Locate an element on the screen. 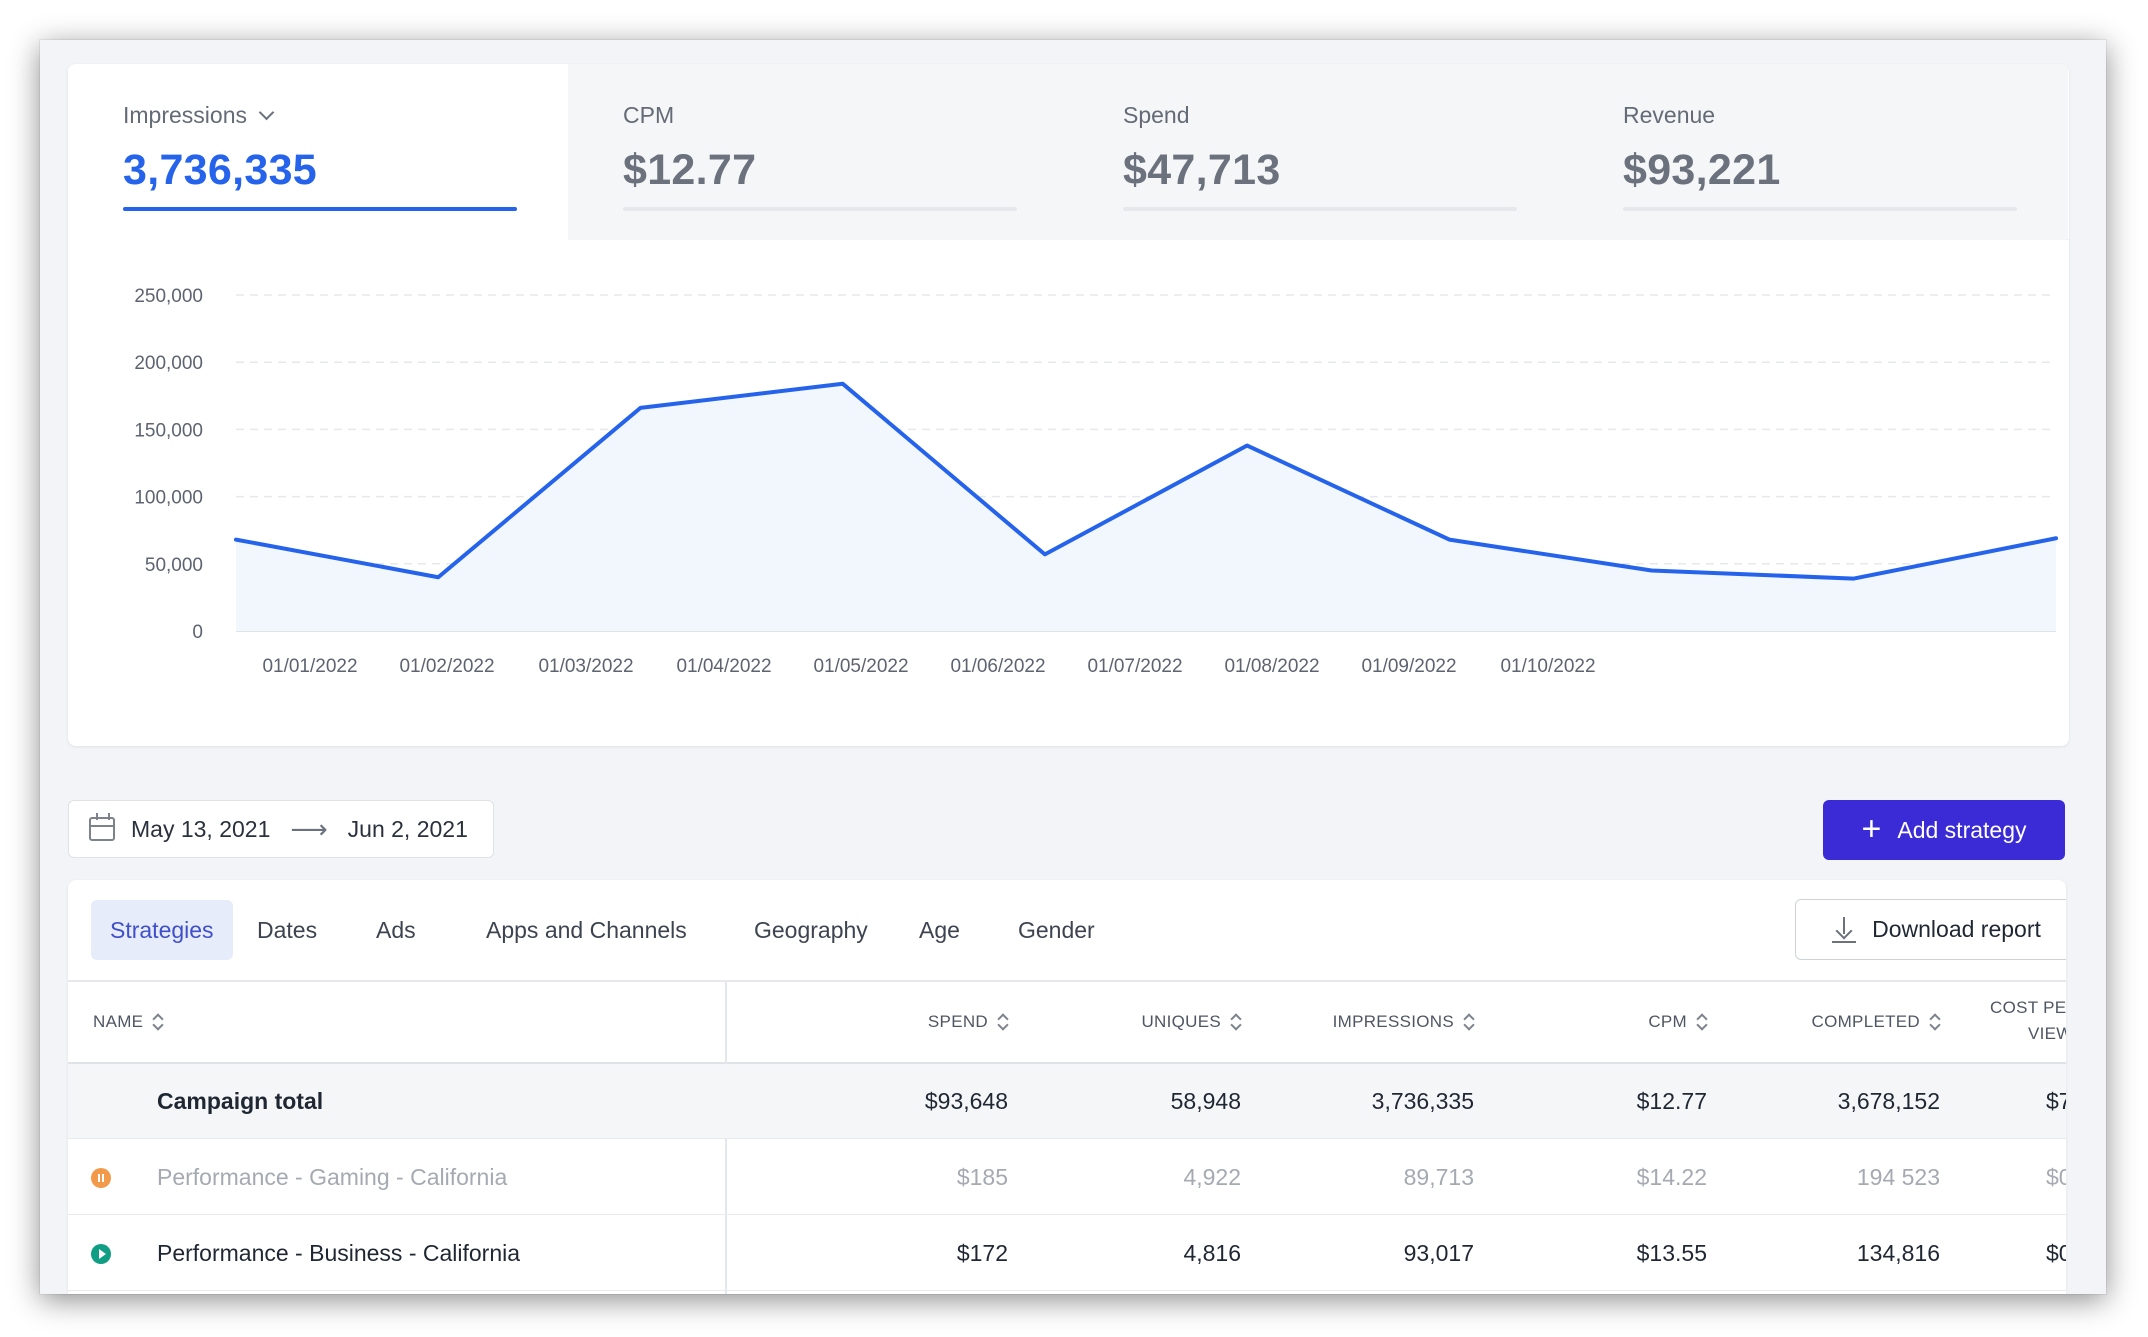 This screenshot has height=1337, width=2148. x-tick-label: 01/10/2022 is located at coordinates (1547, 666).